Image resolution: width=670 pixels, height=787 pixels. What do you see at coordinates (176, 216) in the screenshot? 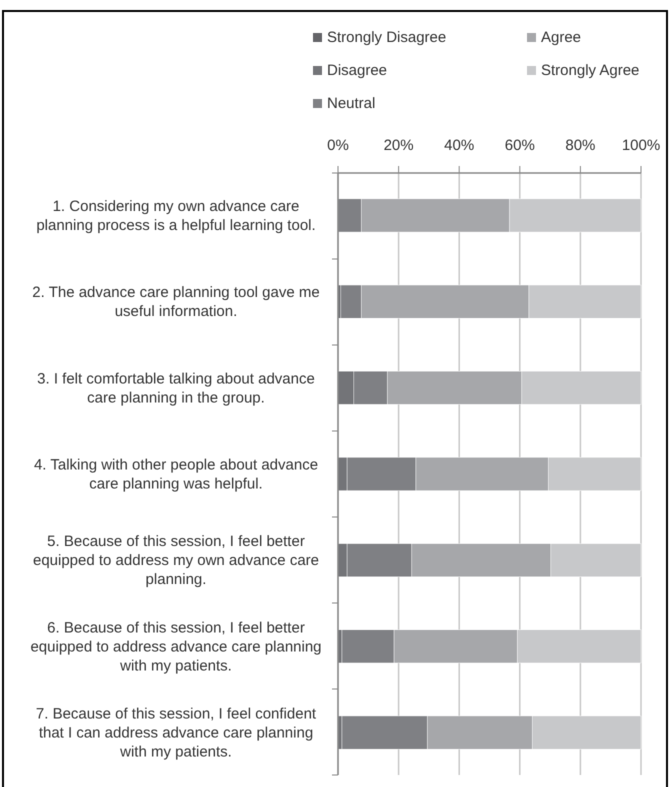
I see `y-tick-label: 1. Considering my own advance care planning process is a helpful learning tool.` at bounding box center [176, 216].